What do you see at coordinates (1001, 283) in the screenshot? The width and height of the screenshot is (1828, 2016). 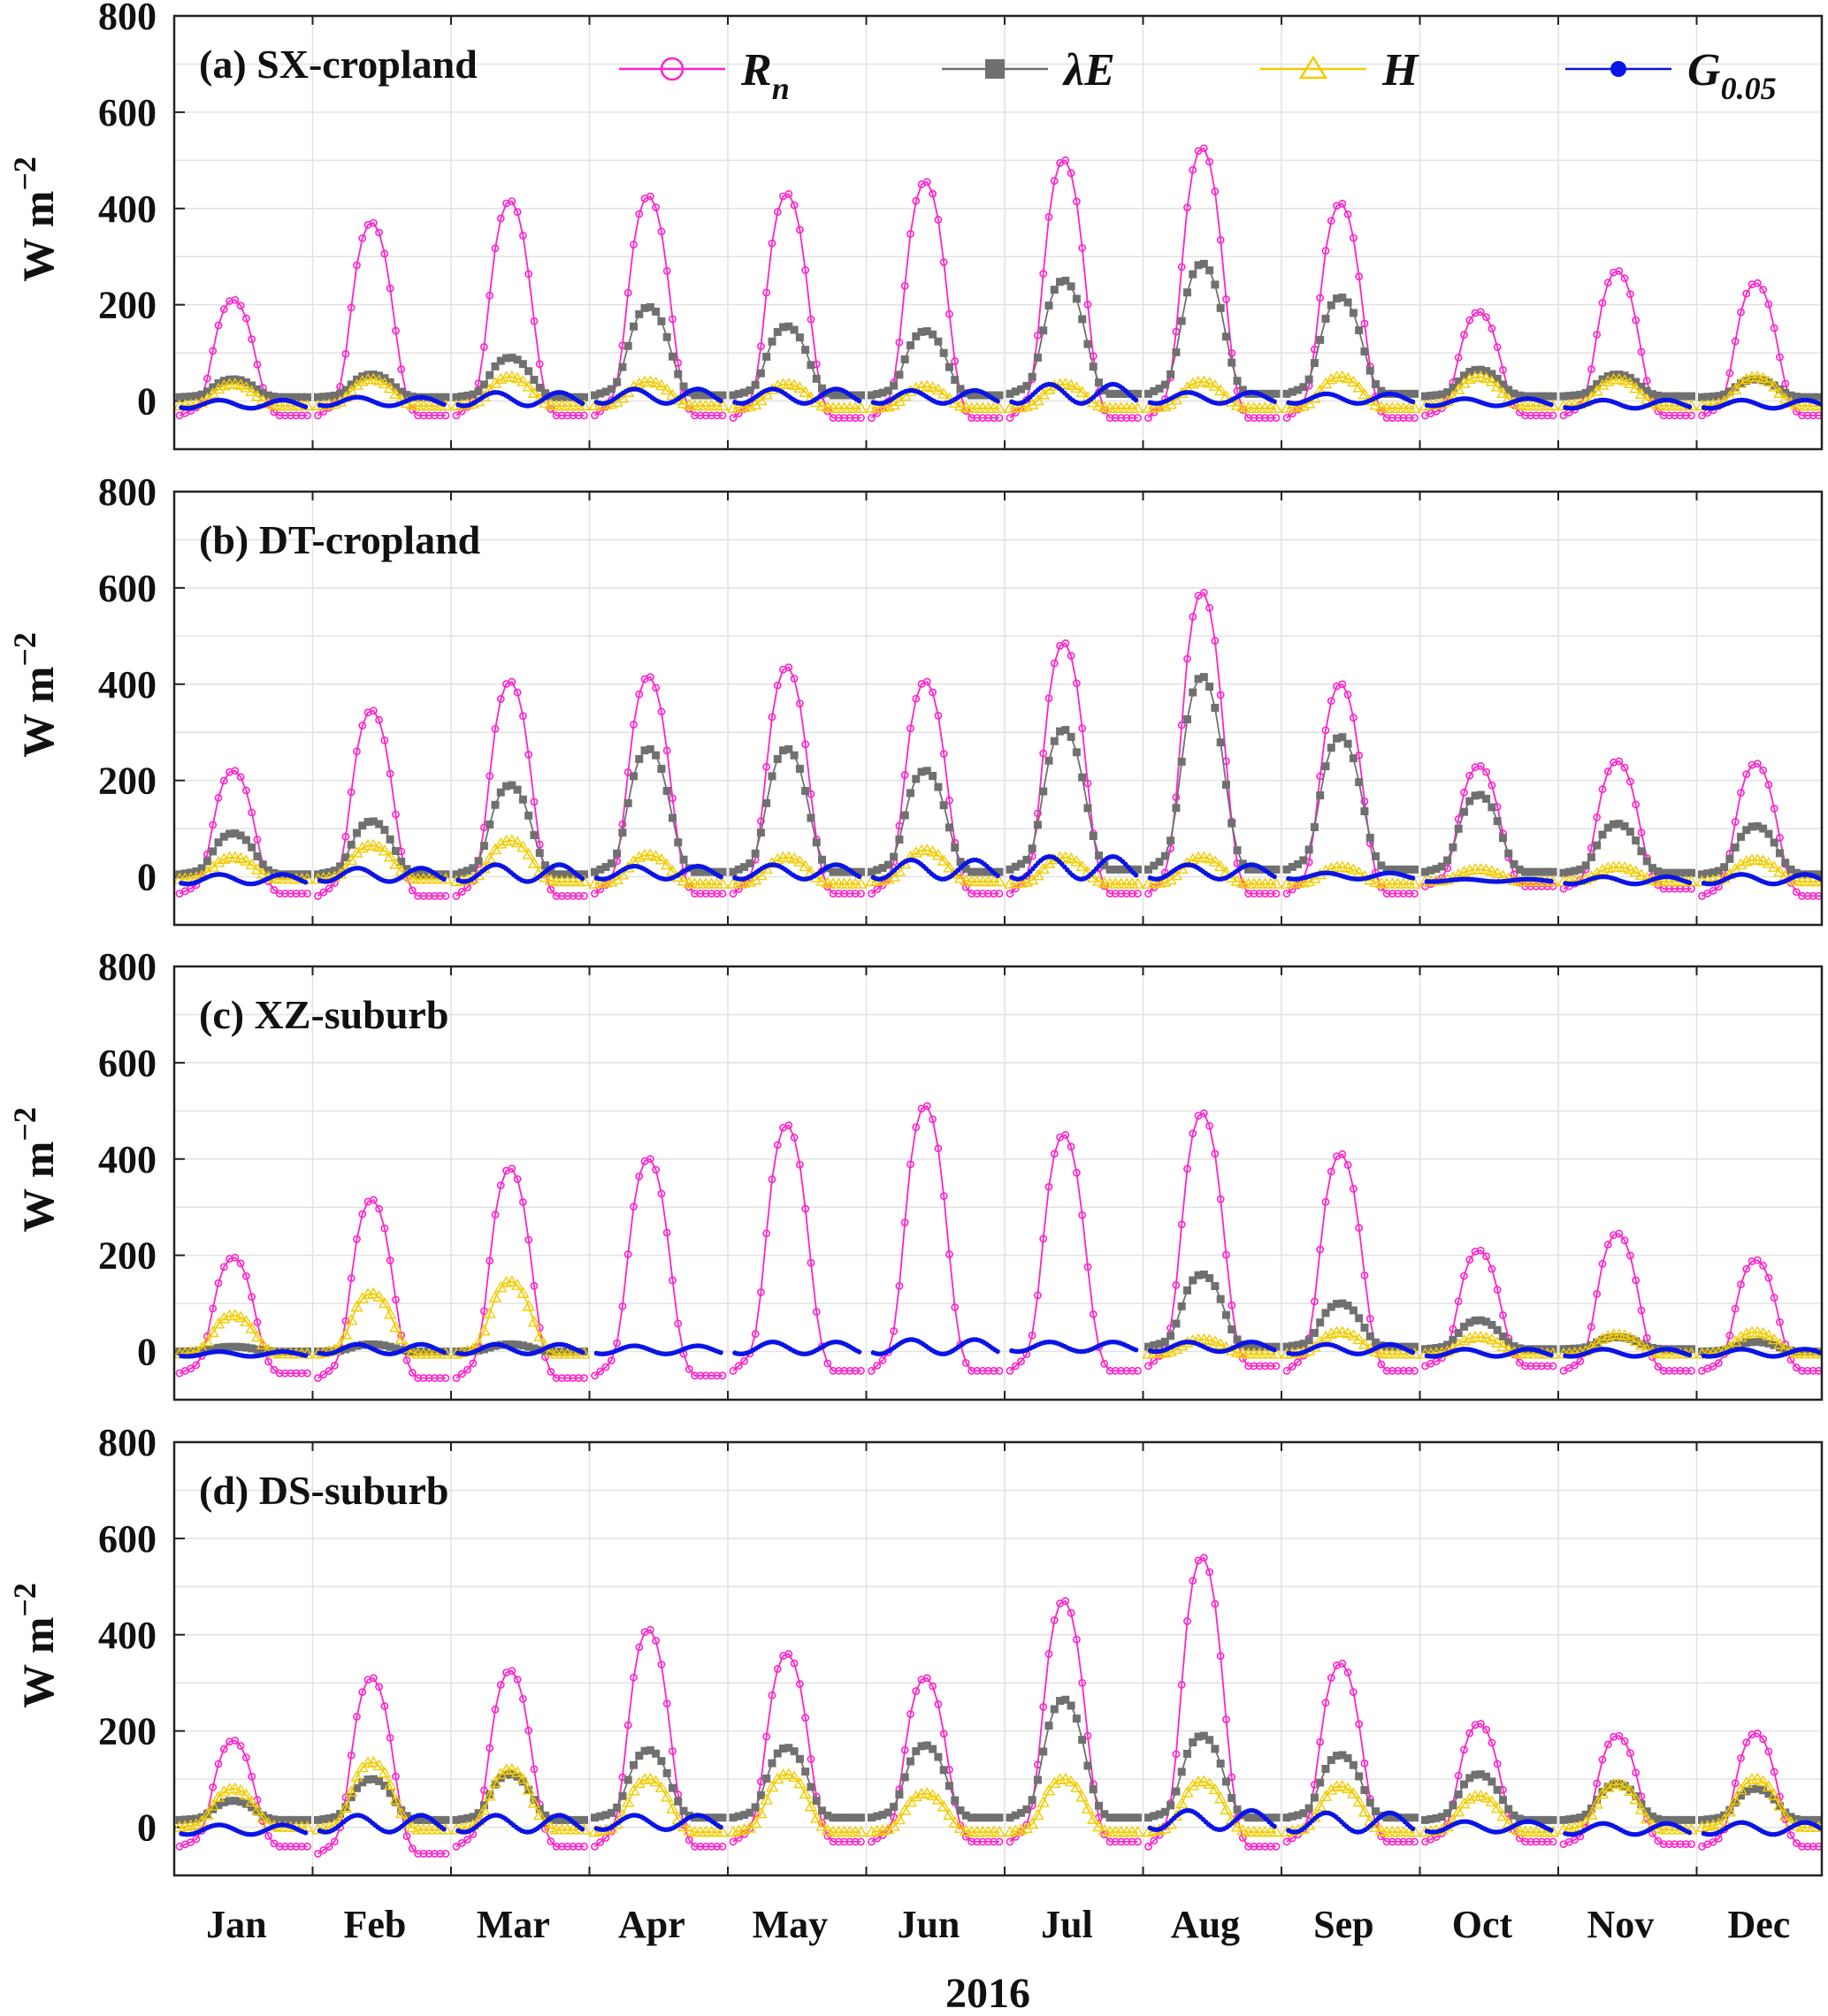 I see `plot-area` at bounding box center [1001, 283].